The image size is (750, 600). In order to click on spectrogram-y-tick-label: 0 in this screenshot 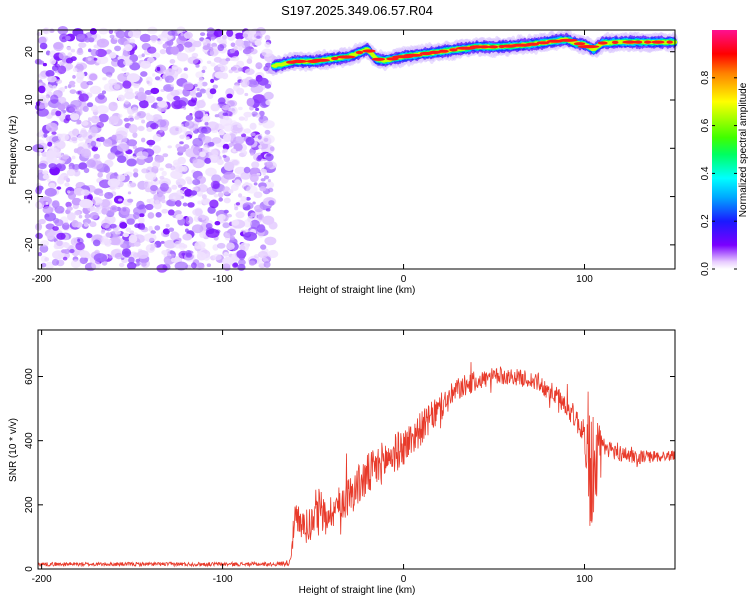, I will do `click(29, 148)`.